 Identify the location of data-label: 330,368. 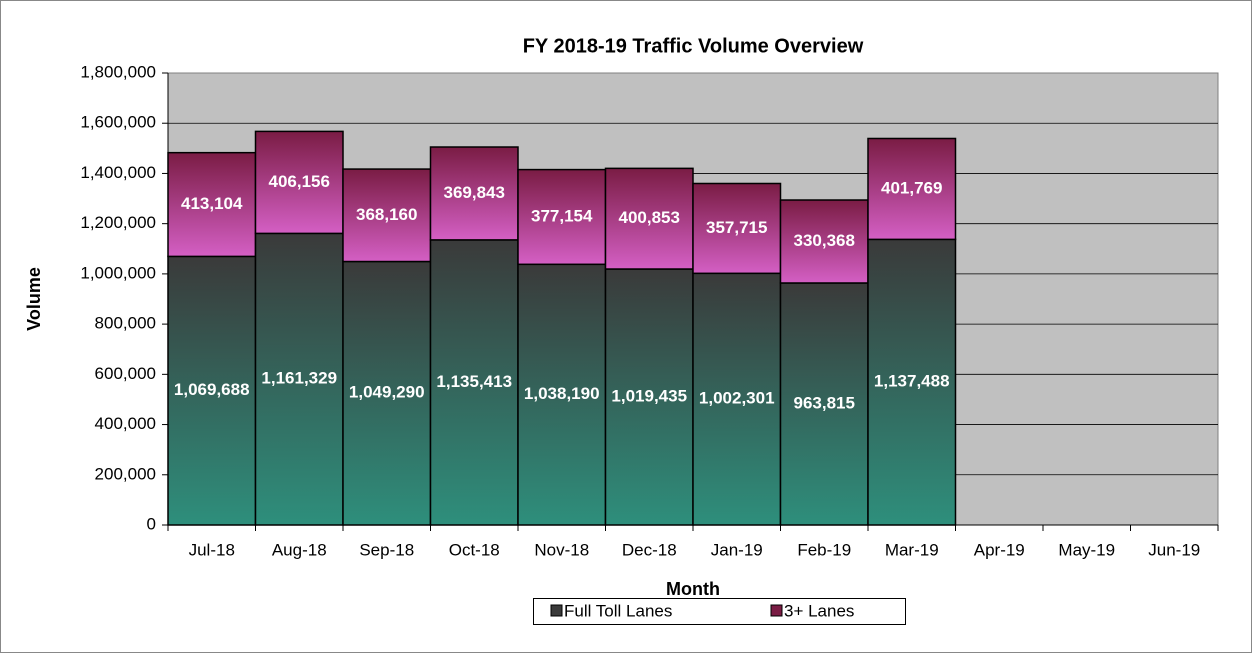
(824, 240).